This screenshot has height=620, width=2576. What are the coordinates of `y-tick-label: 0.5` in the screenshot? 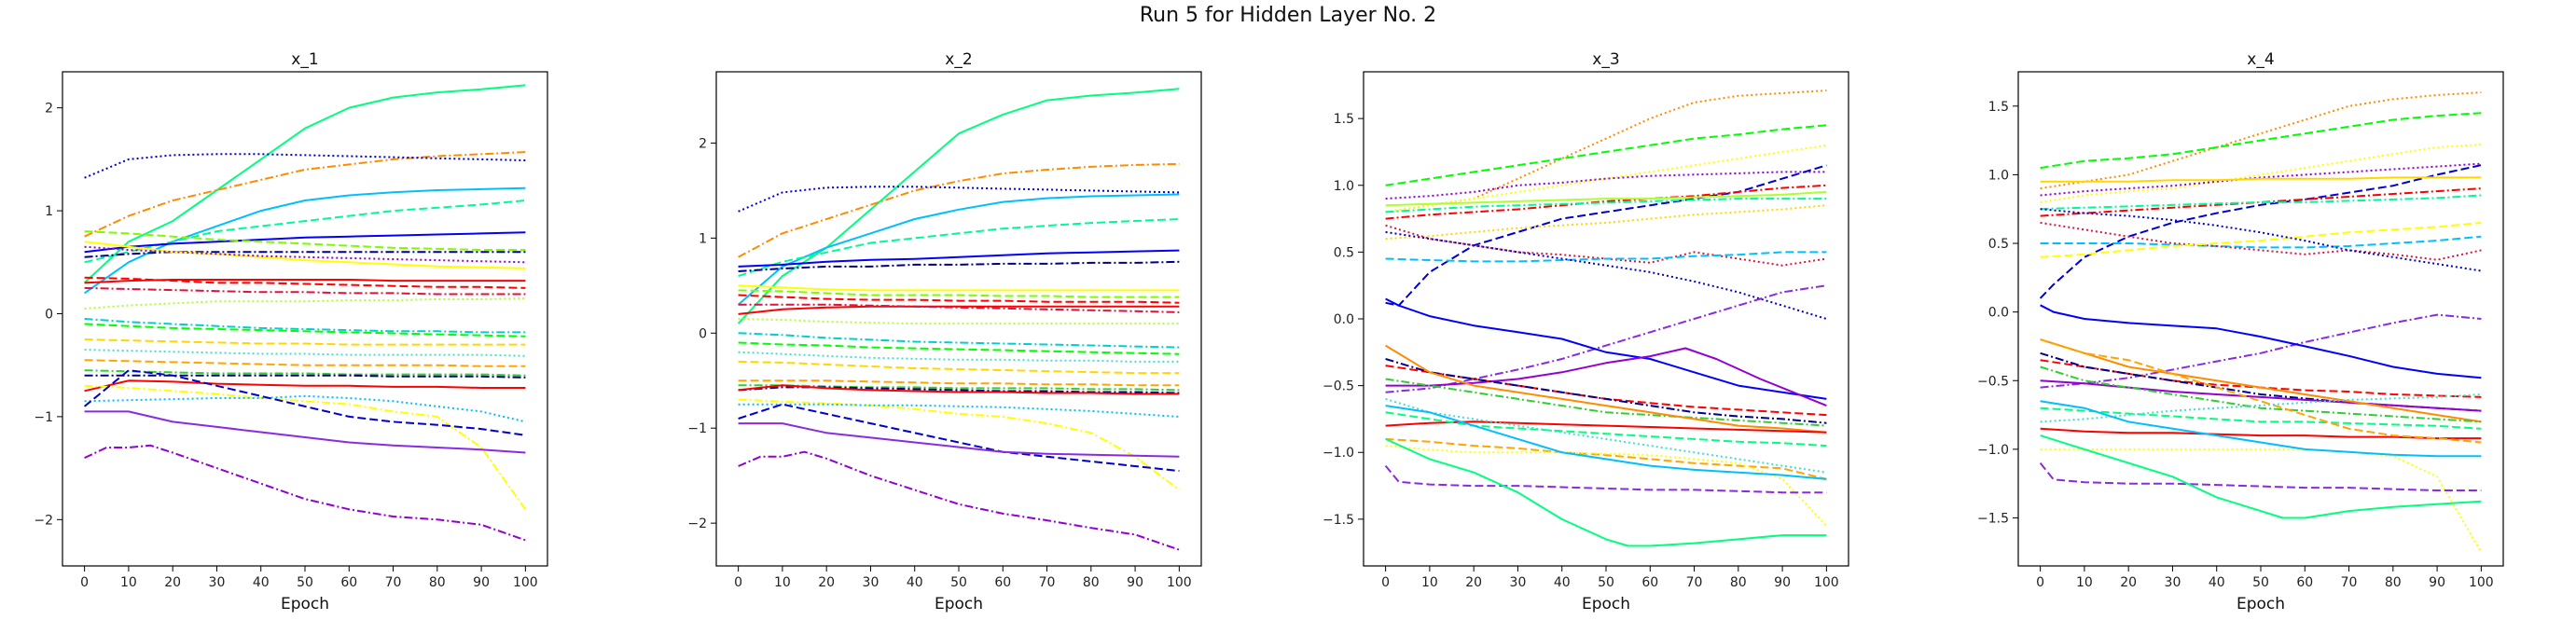 It's located at (1998, 244).